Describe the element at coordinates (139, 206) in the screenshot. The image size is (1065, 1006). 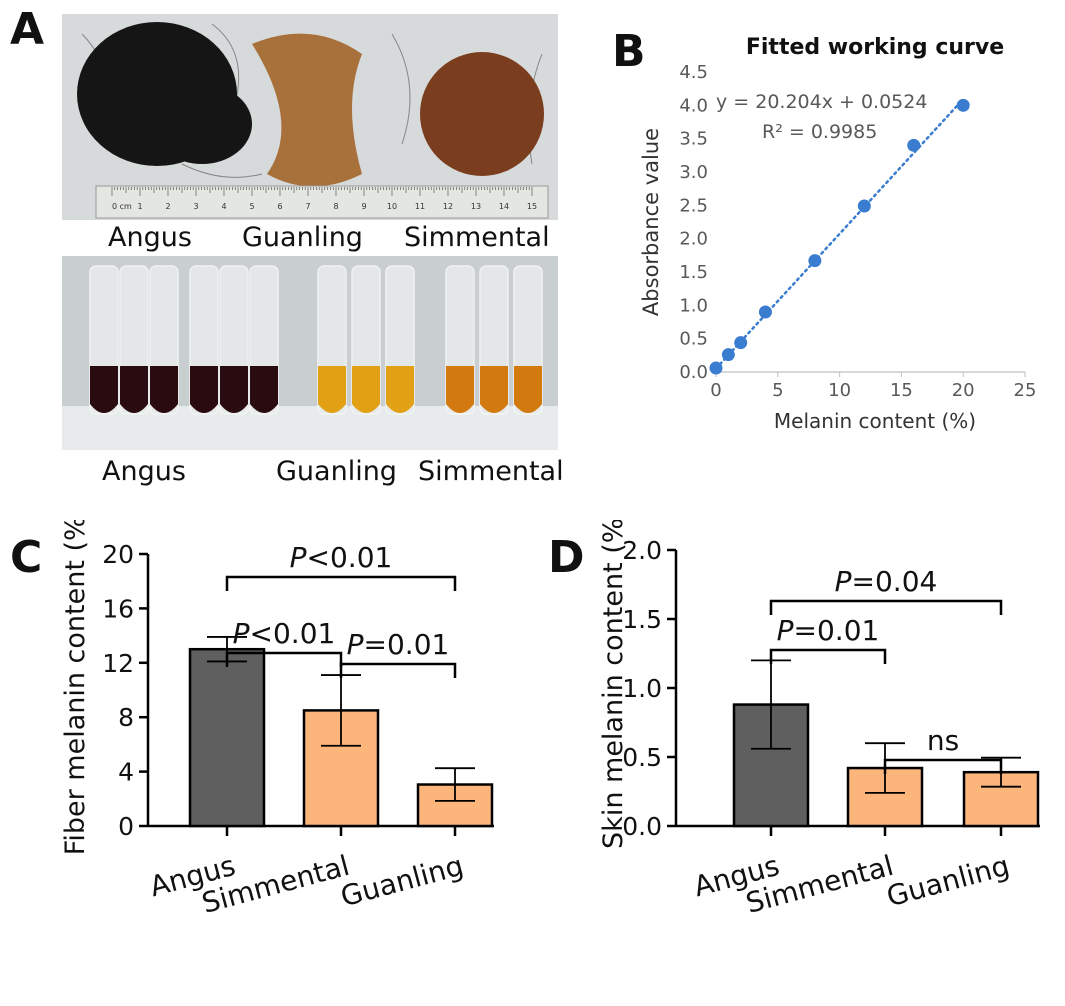
I see `ruler-tick-label: 1` at that location.